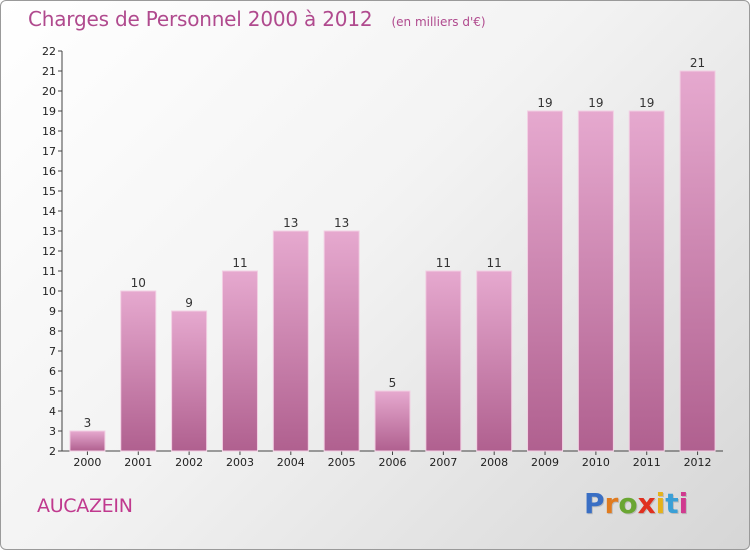  I want to click on y-tick-label: 17, so click(49, 151).